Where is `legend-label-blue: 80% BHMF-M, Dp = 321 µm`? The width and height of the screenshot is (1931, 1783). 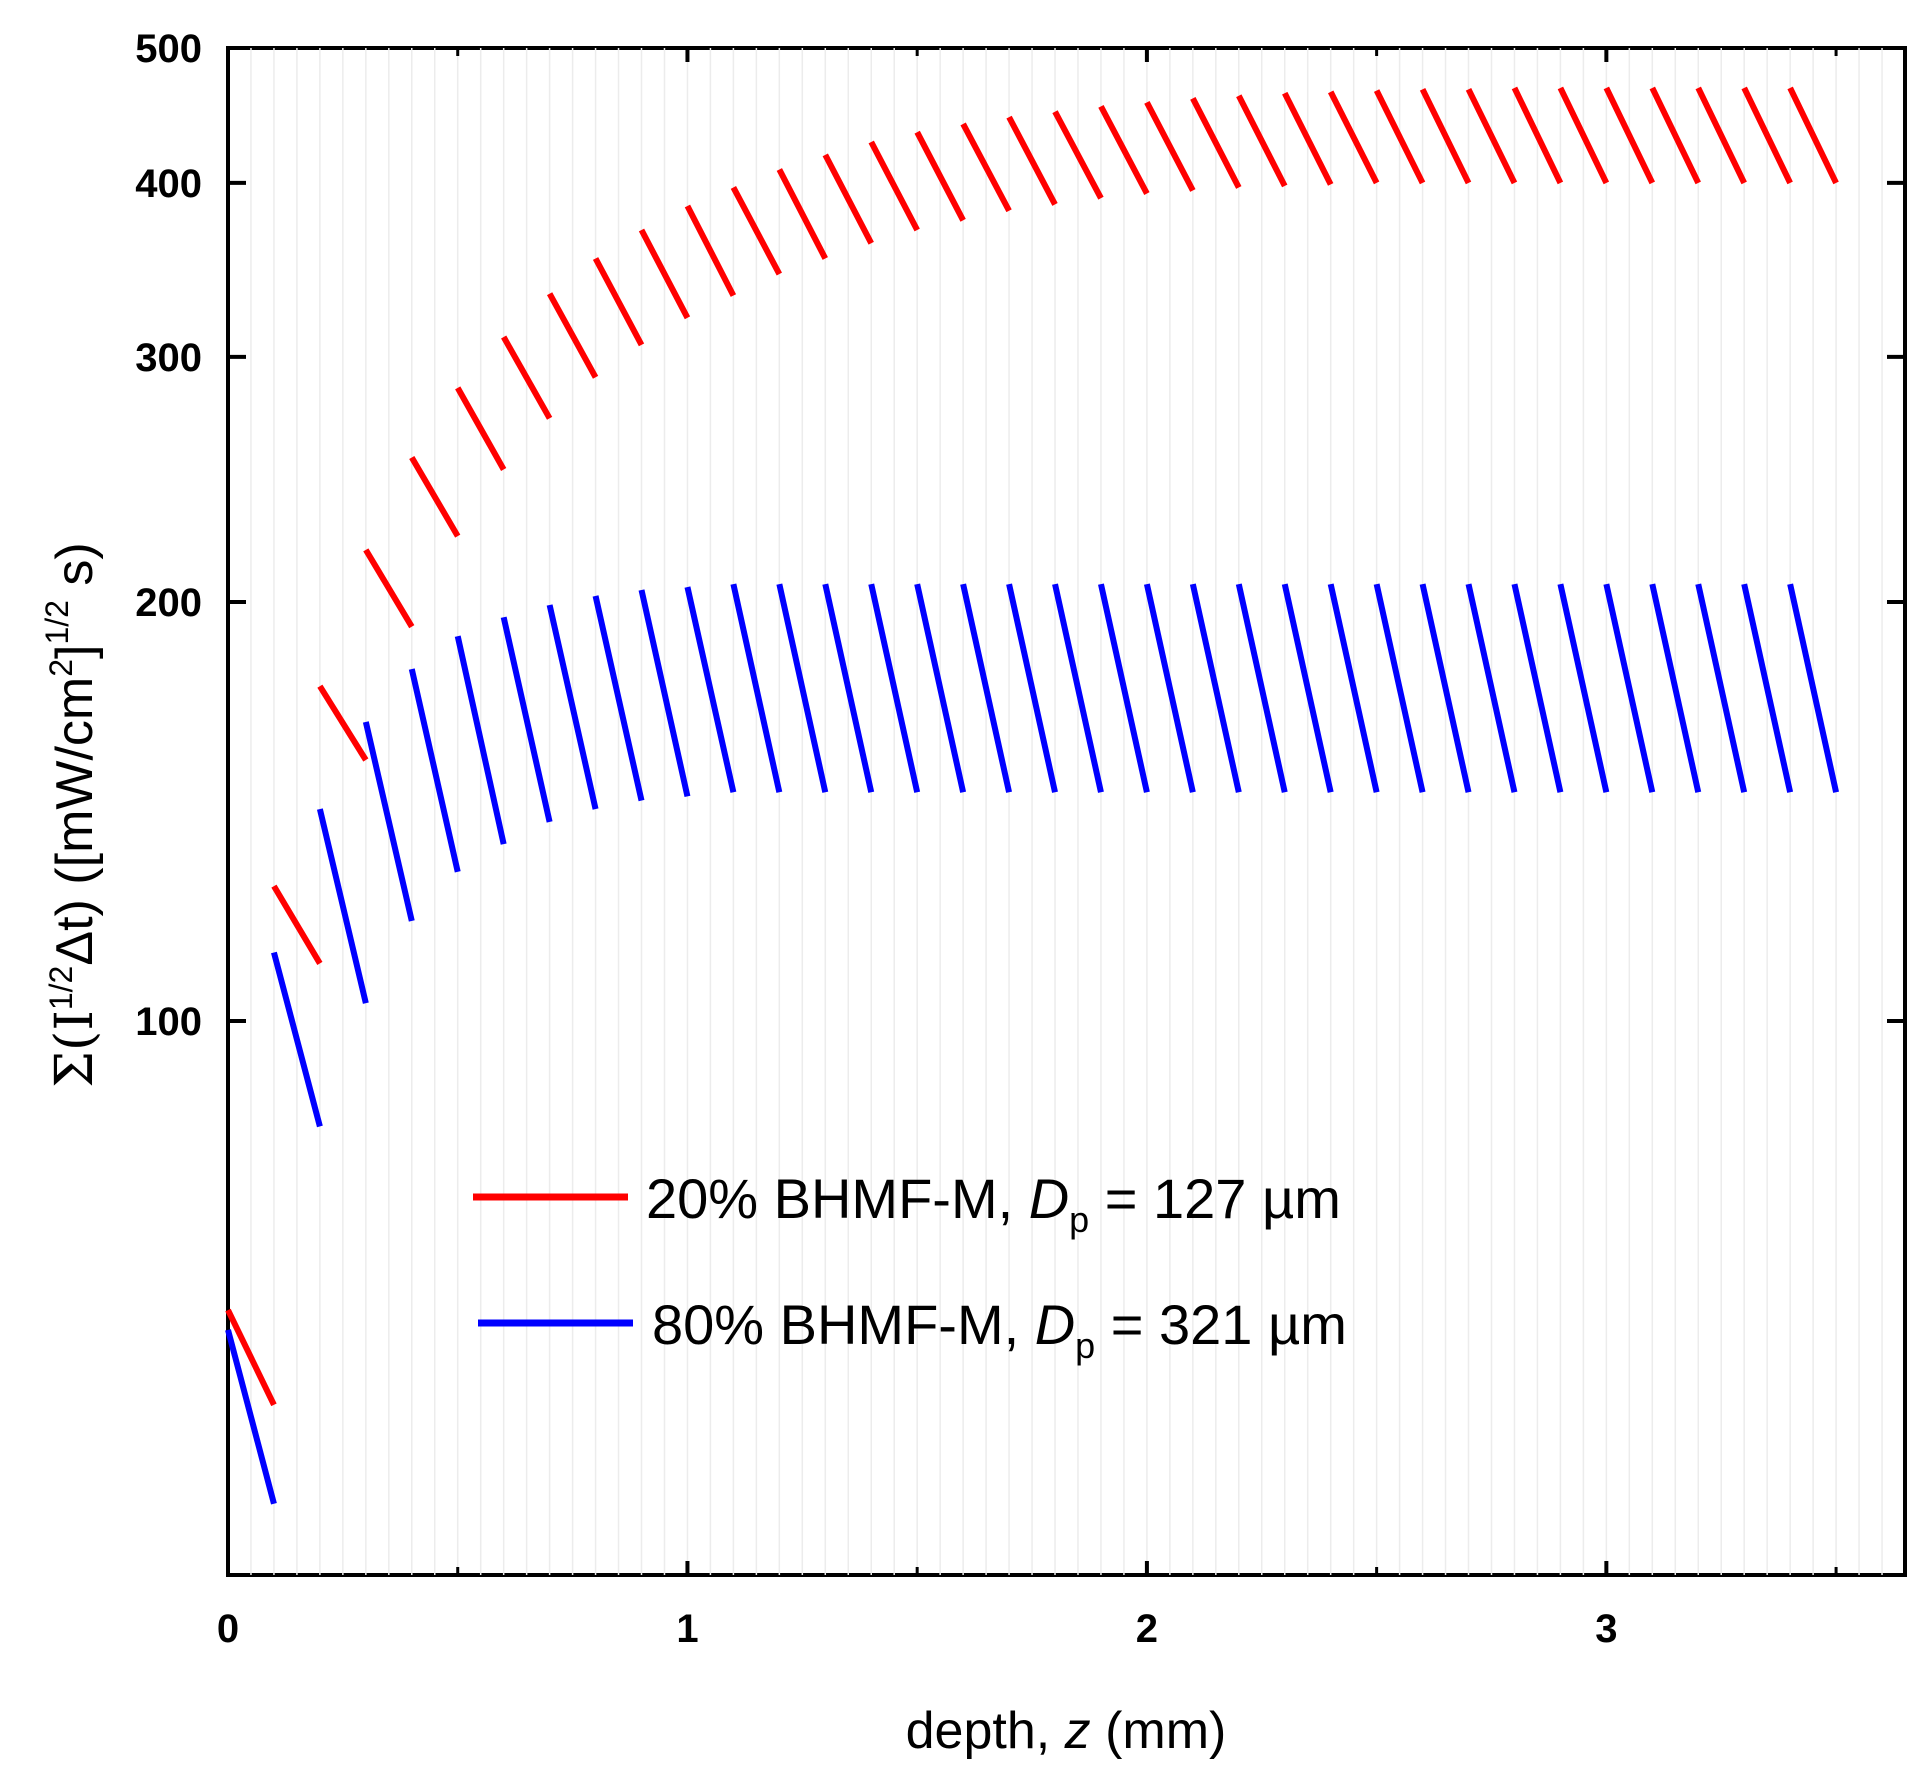
legend-label-blue: 80% BHMF-M, Dp = 321 µm is located at coordinates (999, 1329).